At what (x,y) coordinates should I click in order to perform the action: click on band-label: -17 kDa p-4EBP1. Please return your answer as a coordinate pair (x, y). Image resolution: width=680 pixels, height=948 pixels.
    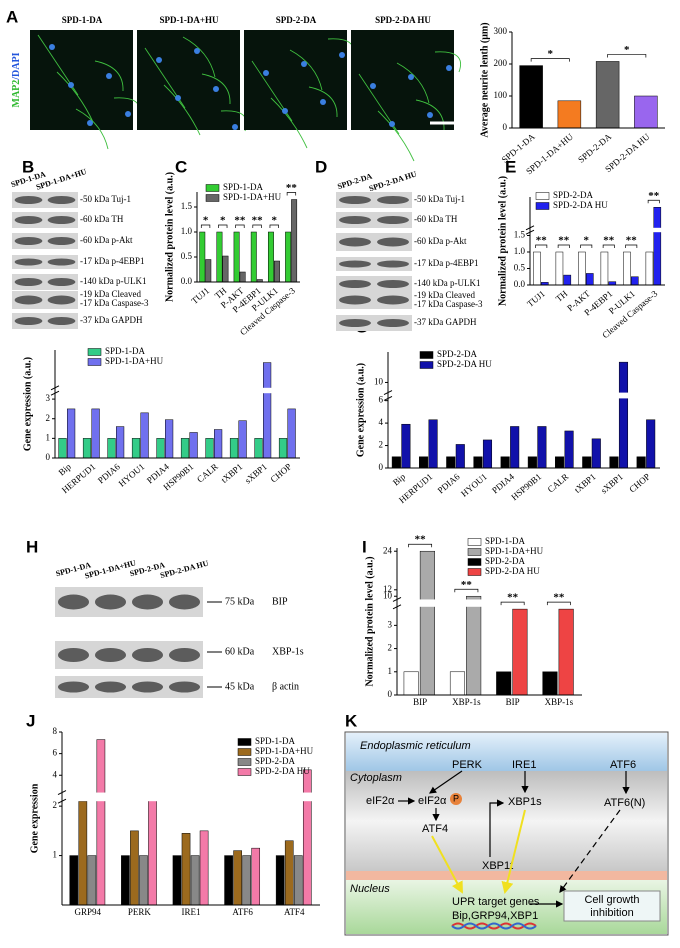
    Looking at the image, I should click on (112, 261).